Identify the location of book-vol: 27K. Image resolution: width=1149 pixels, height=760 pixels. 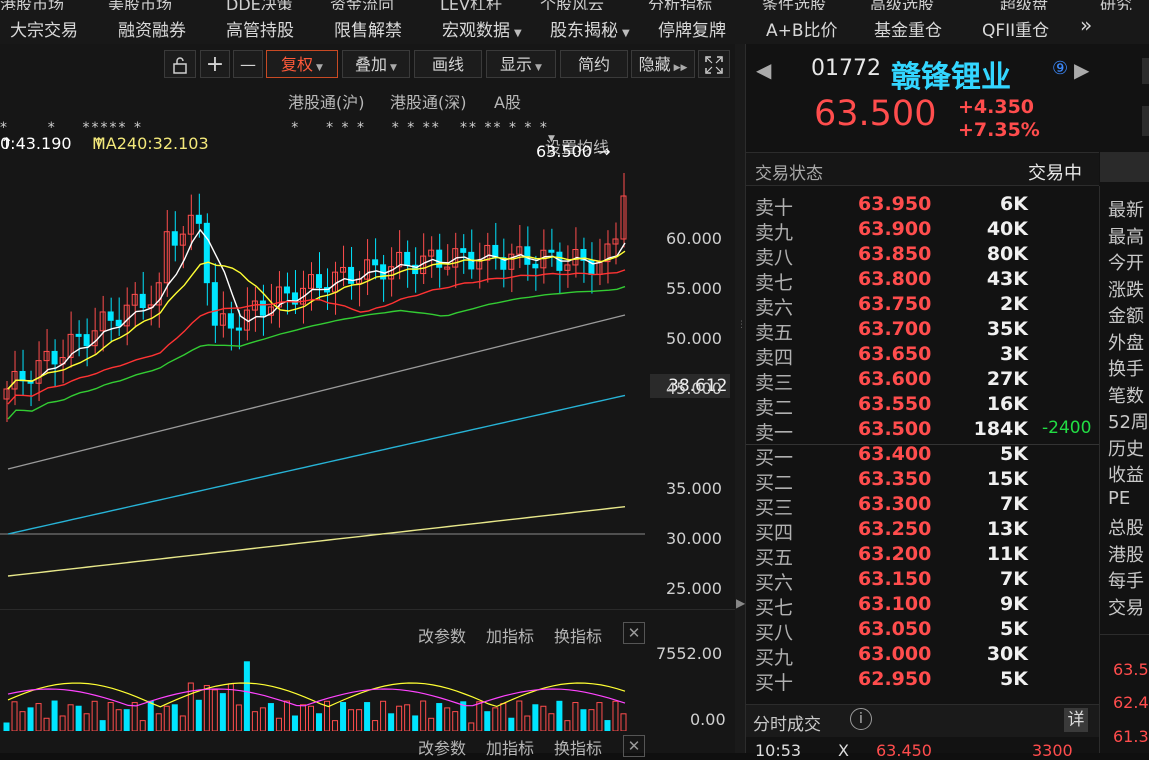
(1007, 379).